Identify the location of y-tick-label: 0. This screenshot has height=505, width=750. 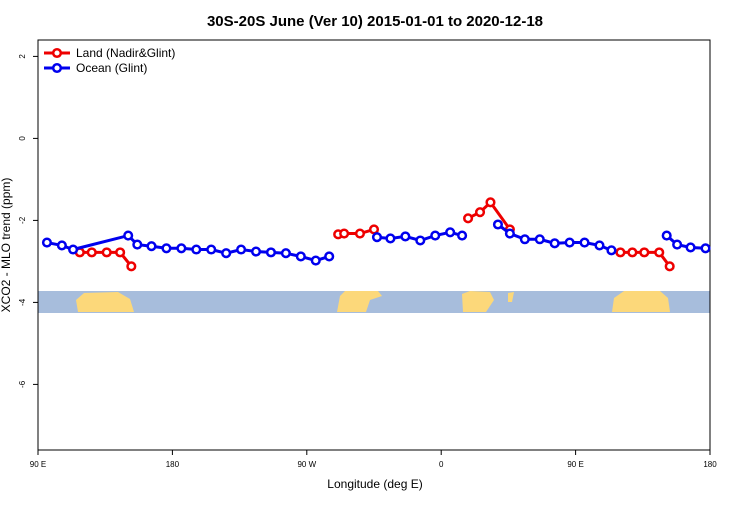
(22, 138).